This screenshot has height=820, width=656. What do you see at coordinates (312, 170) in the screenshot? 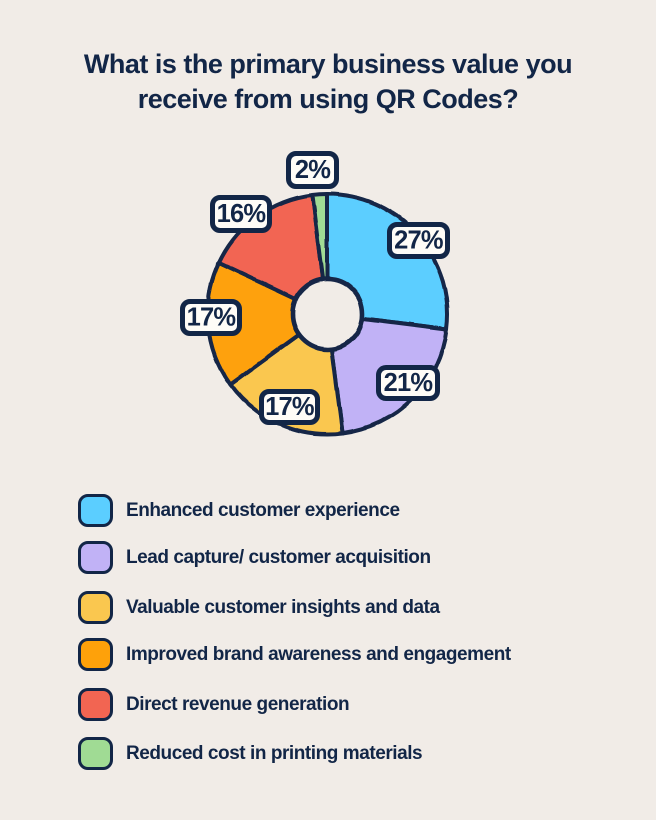
I see `svg-text: 2%` at bounding box center [312, 170].